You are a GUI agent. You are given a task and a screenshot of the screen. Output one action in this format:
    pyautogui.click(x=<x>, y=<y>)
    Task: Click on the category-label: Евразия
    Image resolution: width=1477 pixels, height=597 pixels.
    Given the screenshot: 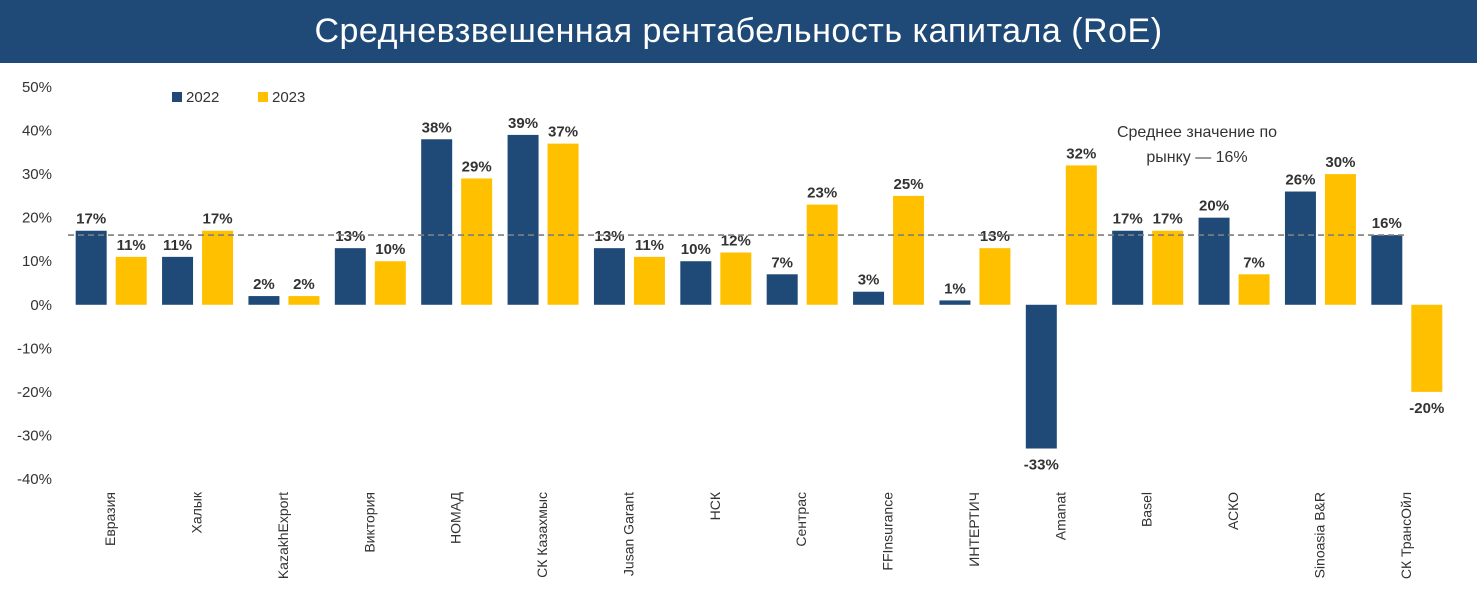 What is the action you would take?
    pyautogui.click(x=110, y=519)
    